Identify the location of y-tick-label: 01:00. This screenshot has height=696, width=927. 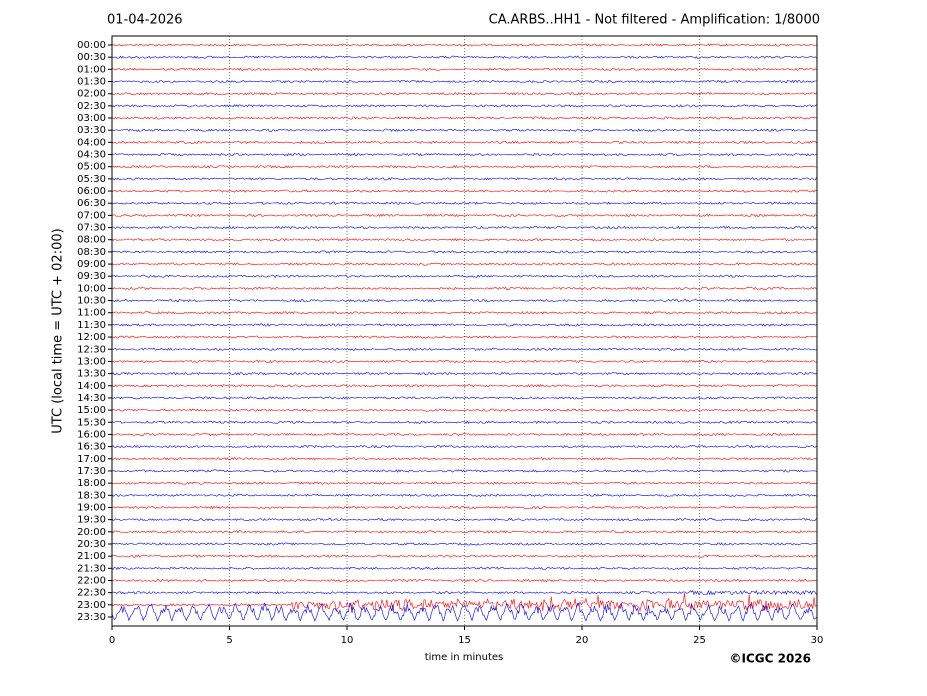
(91, 69).